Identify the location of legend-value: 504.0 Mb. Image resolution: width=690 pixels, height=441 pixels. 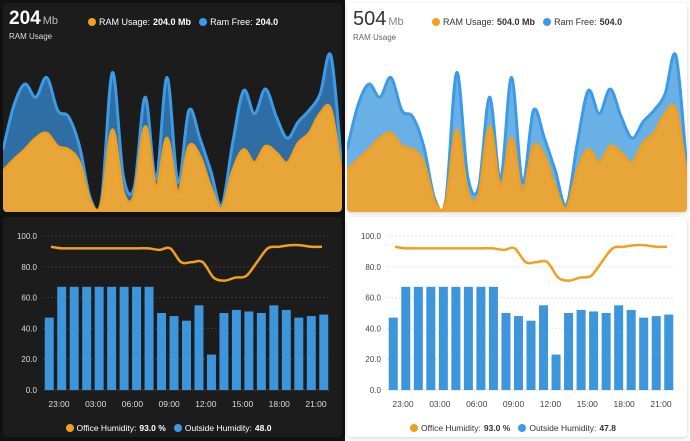
(516, 22).